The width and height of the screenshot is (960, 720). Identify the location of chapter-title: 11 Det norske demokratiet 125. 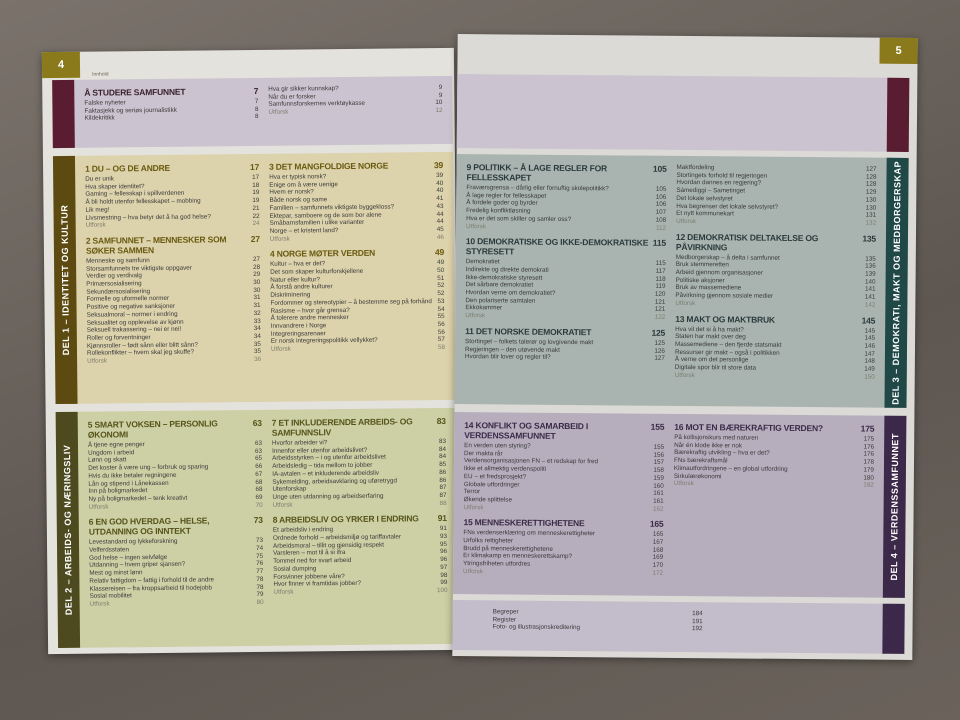
(565, 332).